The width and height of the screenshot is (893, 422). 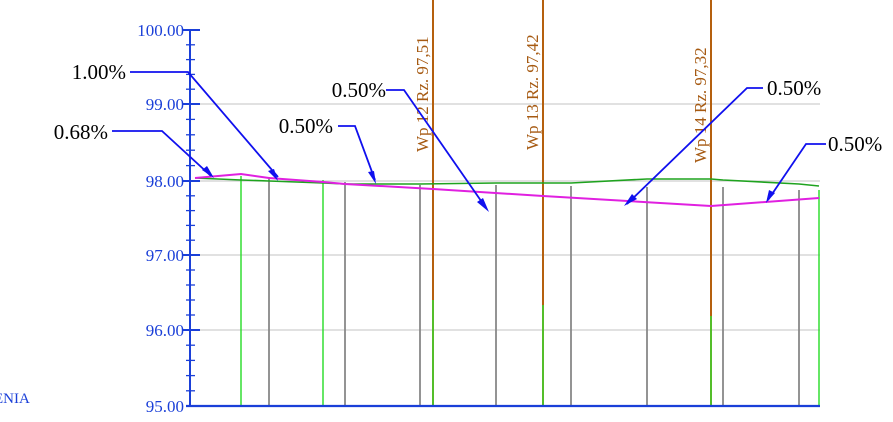 I want to click on axis-label-96: 96.00, so click(x=165, y=330).